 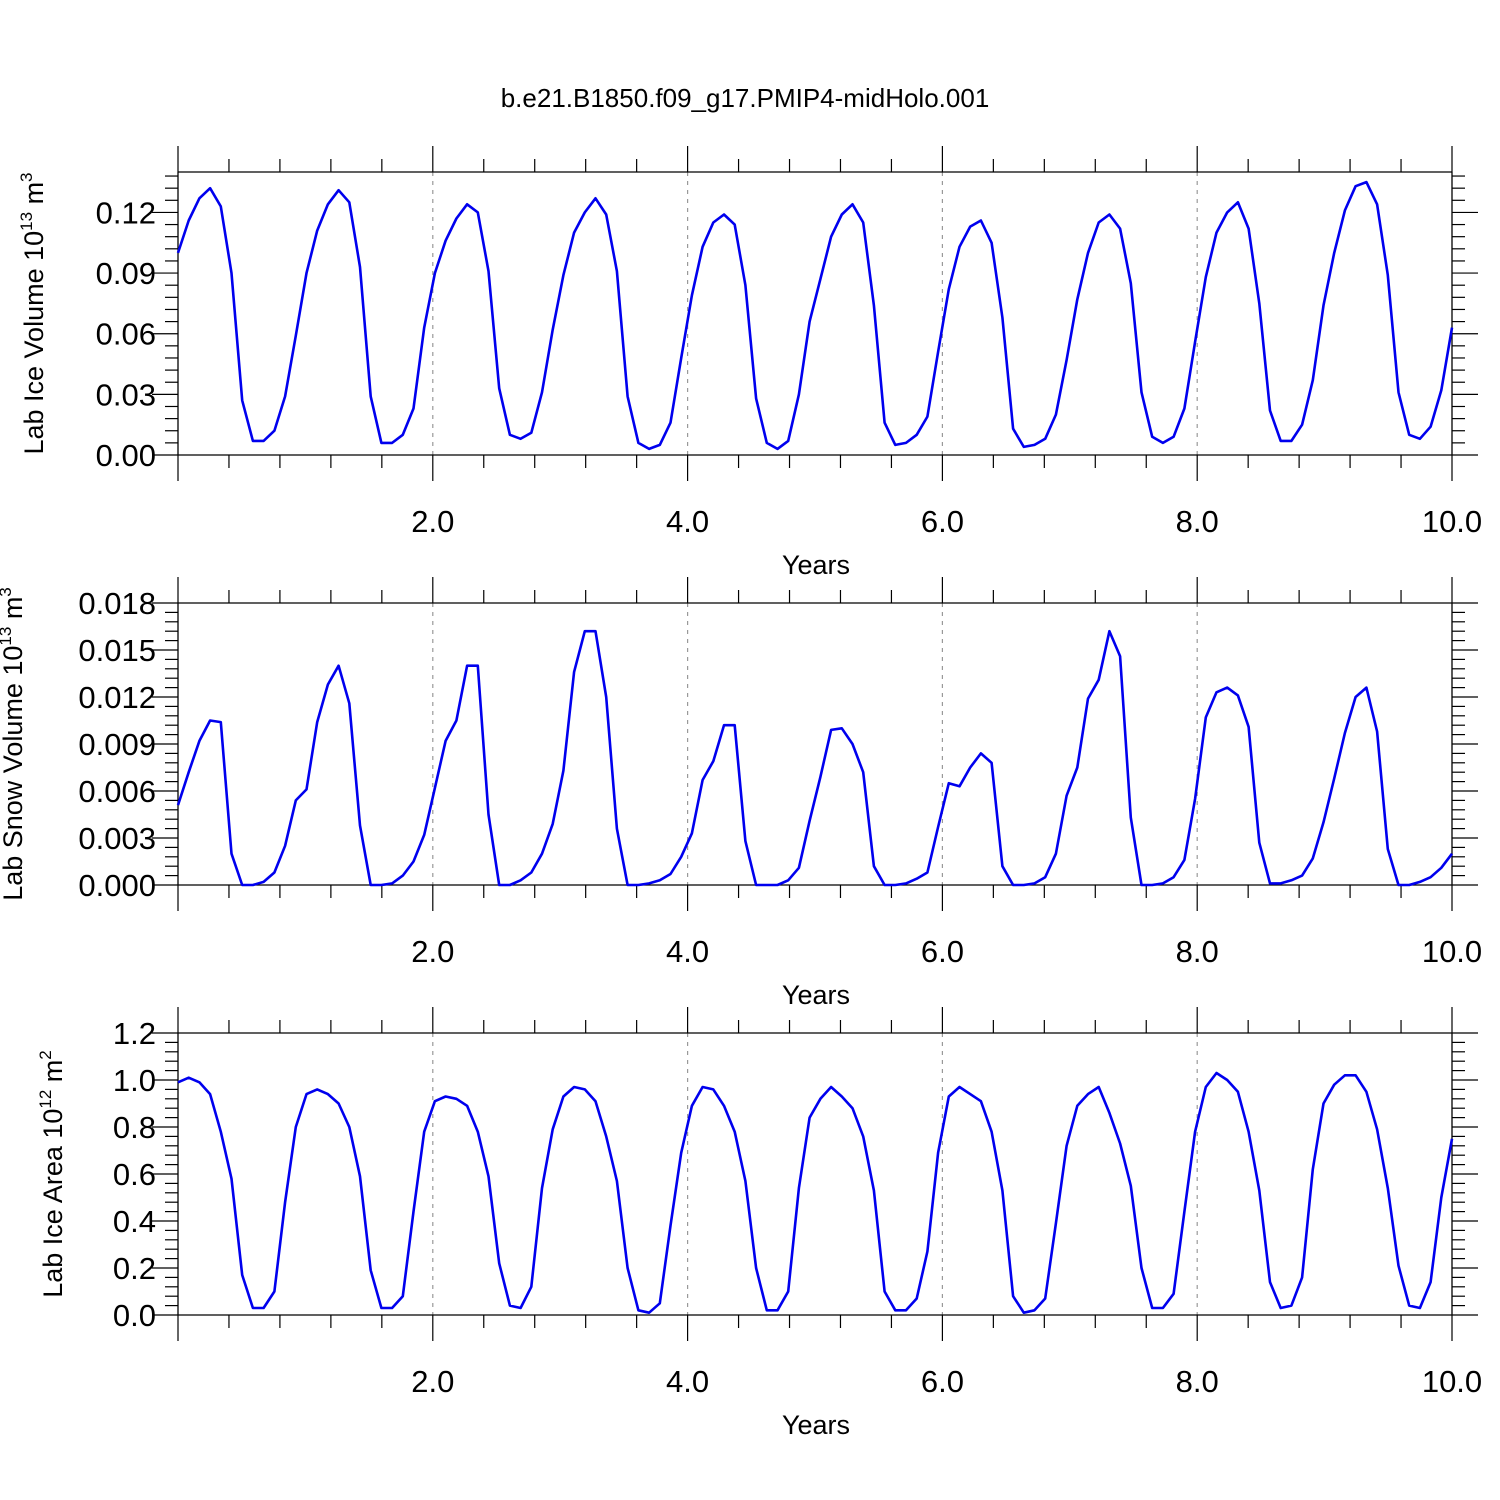 I want to click on y-tick-label: 0.015, so click(x=117, y=650).